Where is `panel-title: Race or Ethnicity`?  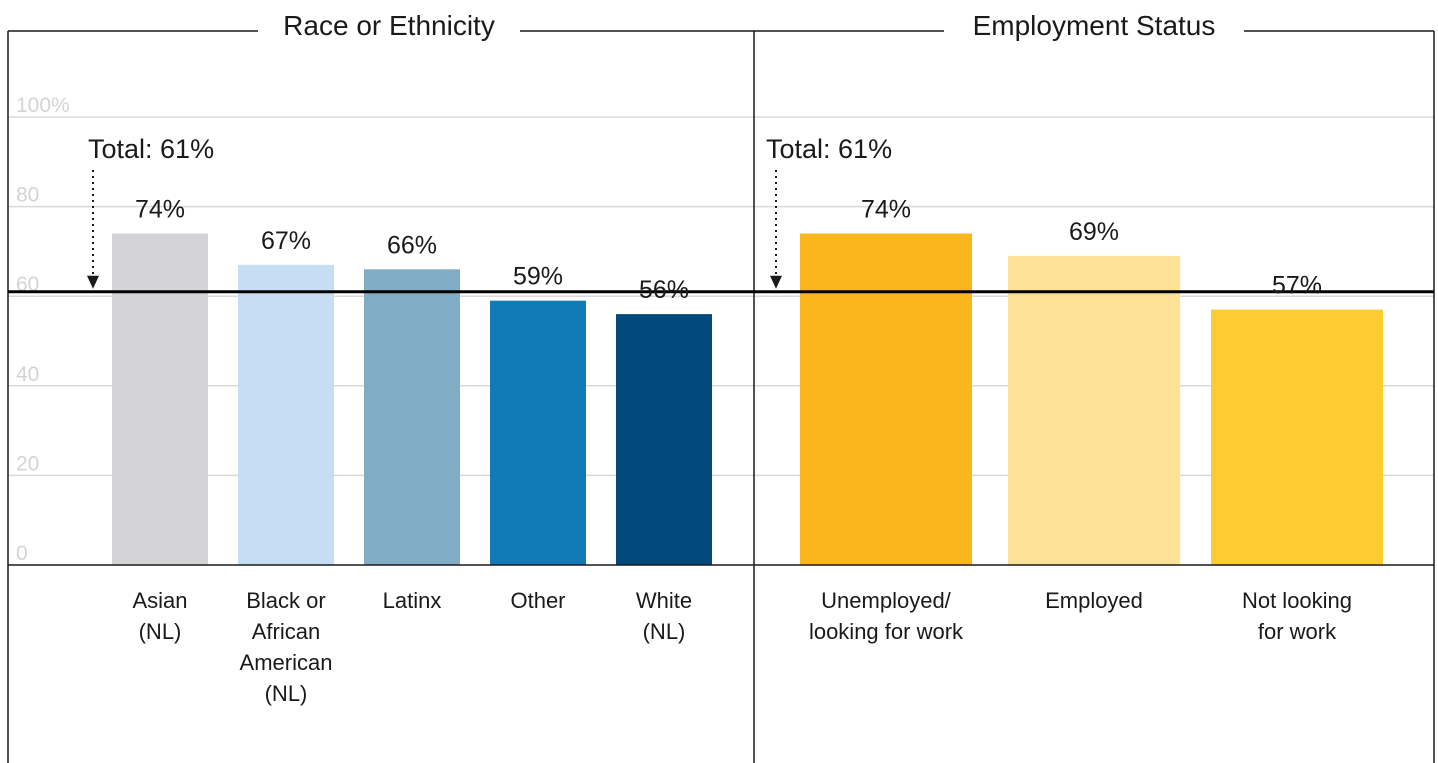 panel-title: Race or Ethnicity is located at coordinates (389, 25).